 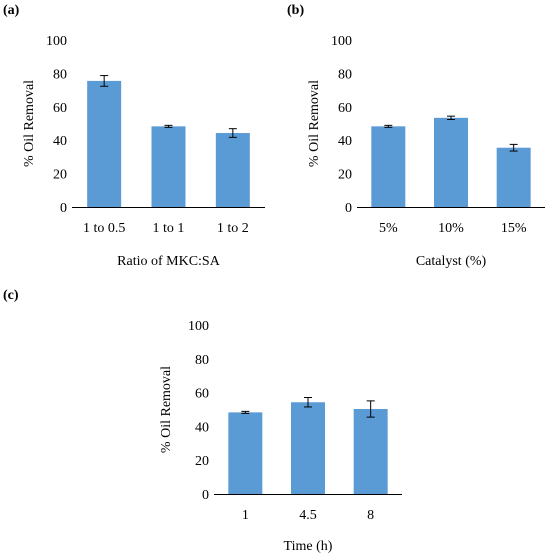 I want to click on x-tick-label: 4.5, so click(x=308, y=515).